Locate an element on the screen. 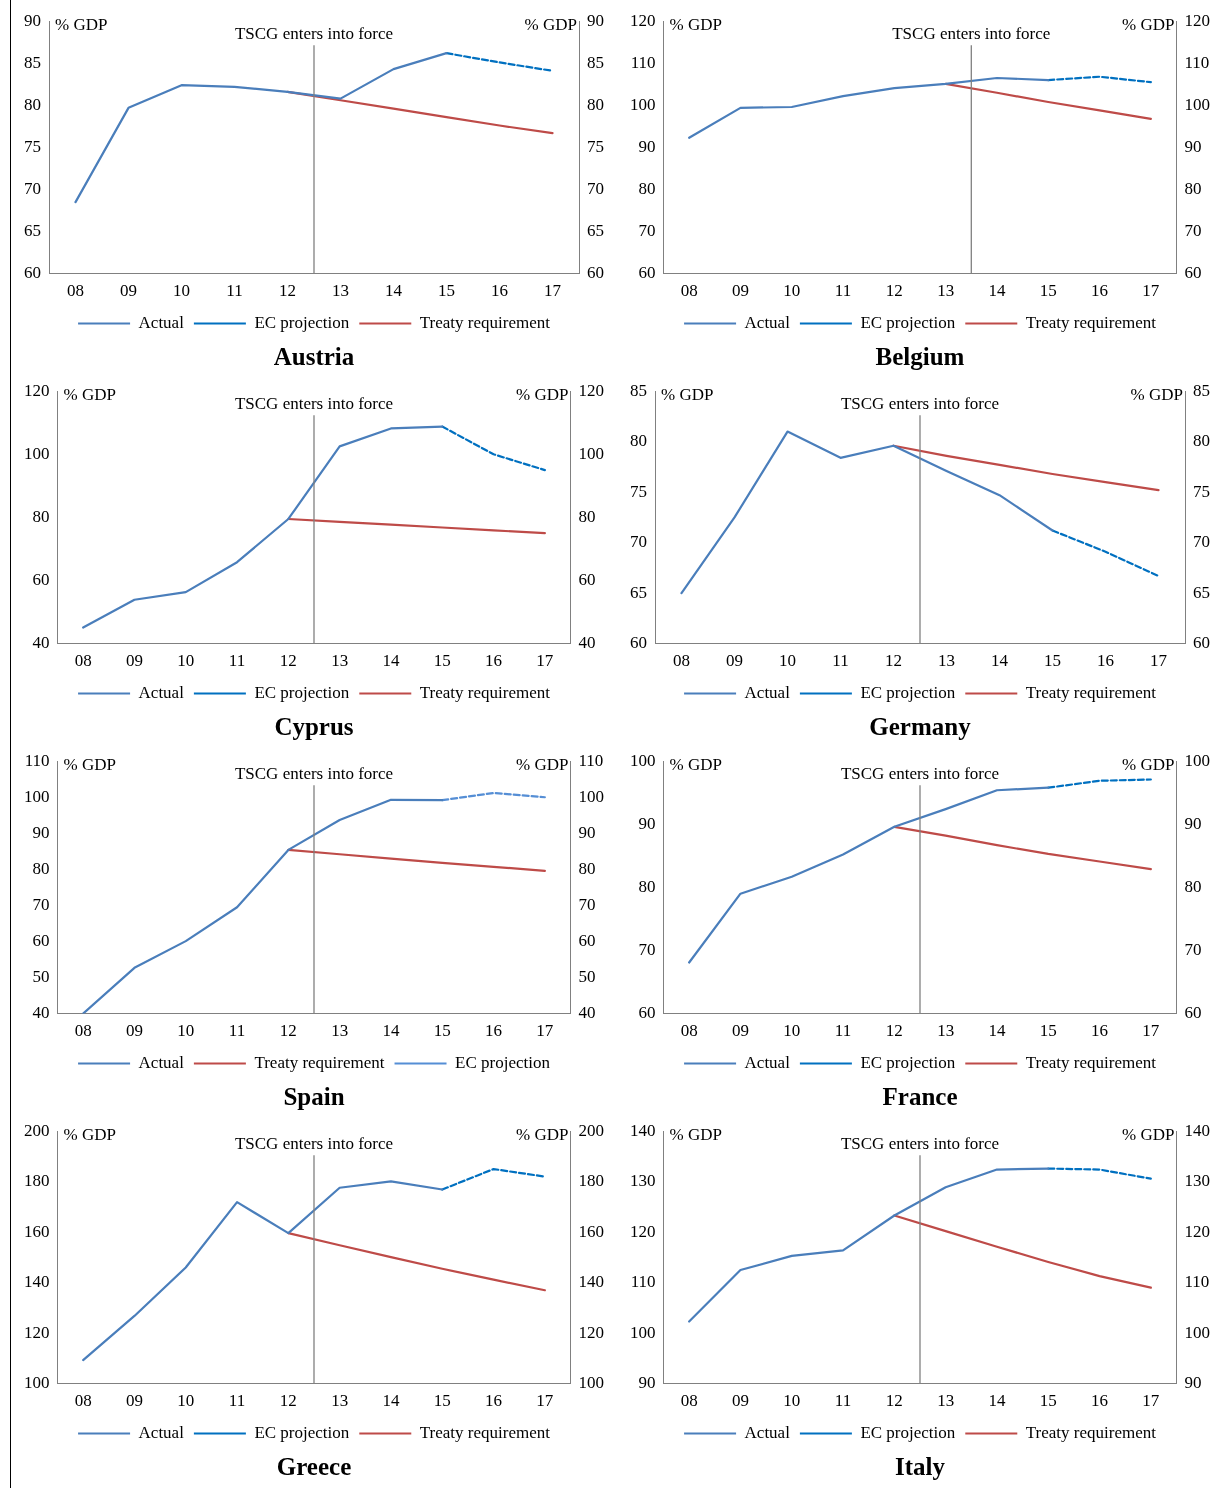  y-tick-label: 85 is located at coordinates (32, 62).